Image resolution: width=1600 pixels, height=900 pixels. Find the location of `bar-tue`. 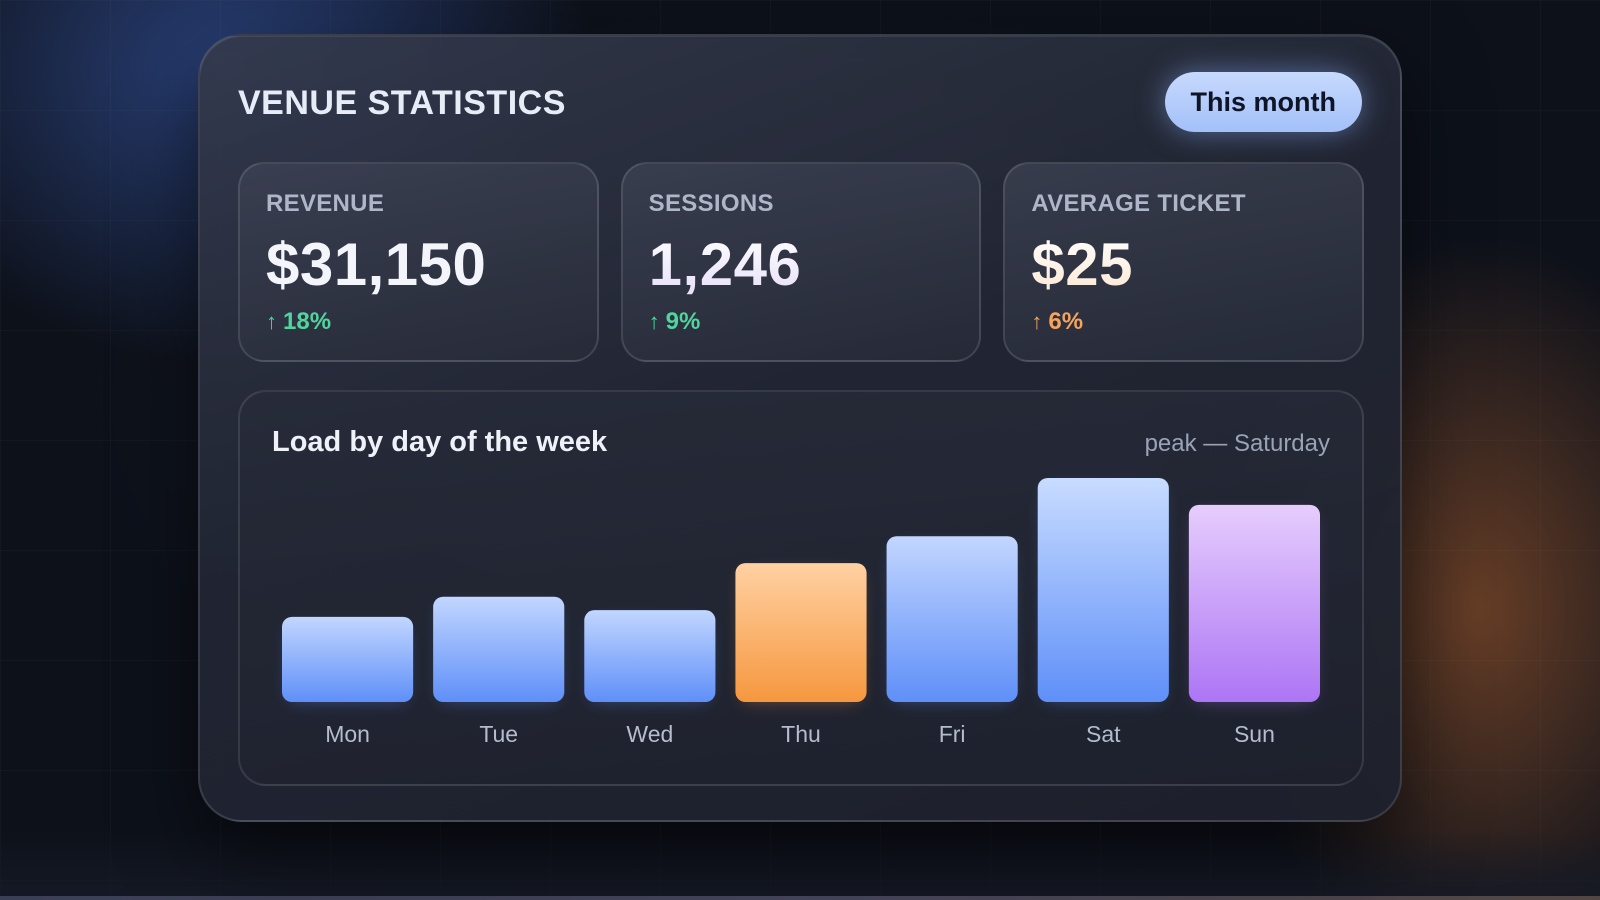

bar-tue is located at coordinates (499, 649).